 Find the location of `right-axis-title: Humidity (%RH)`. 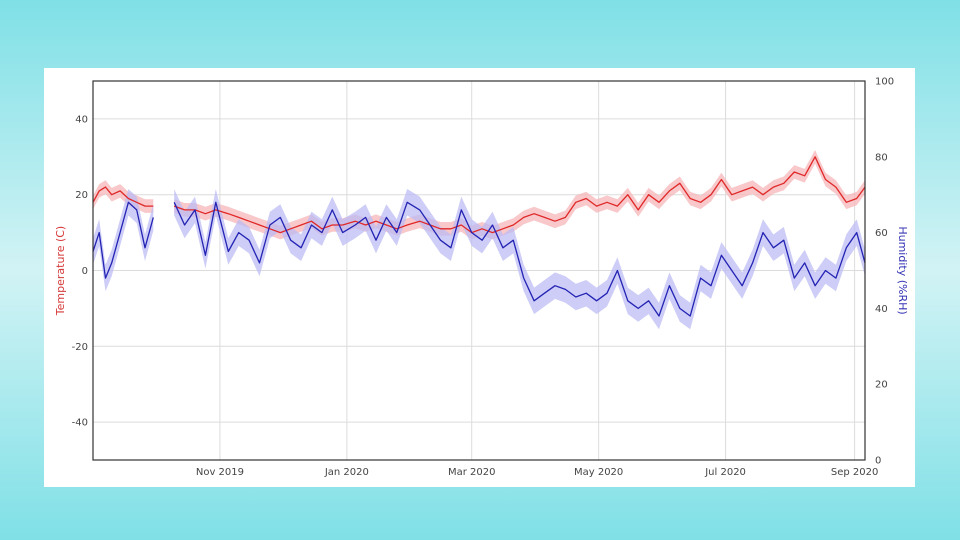

right-axis-title: Humidity (%RH) is located at coordinates (902, 270).